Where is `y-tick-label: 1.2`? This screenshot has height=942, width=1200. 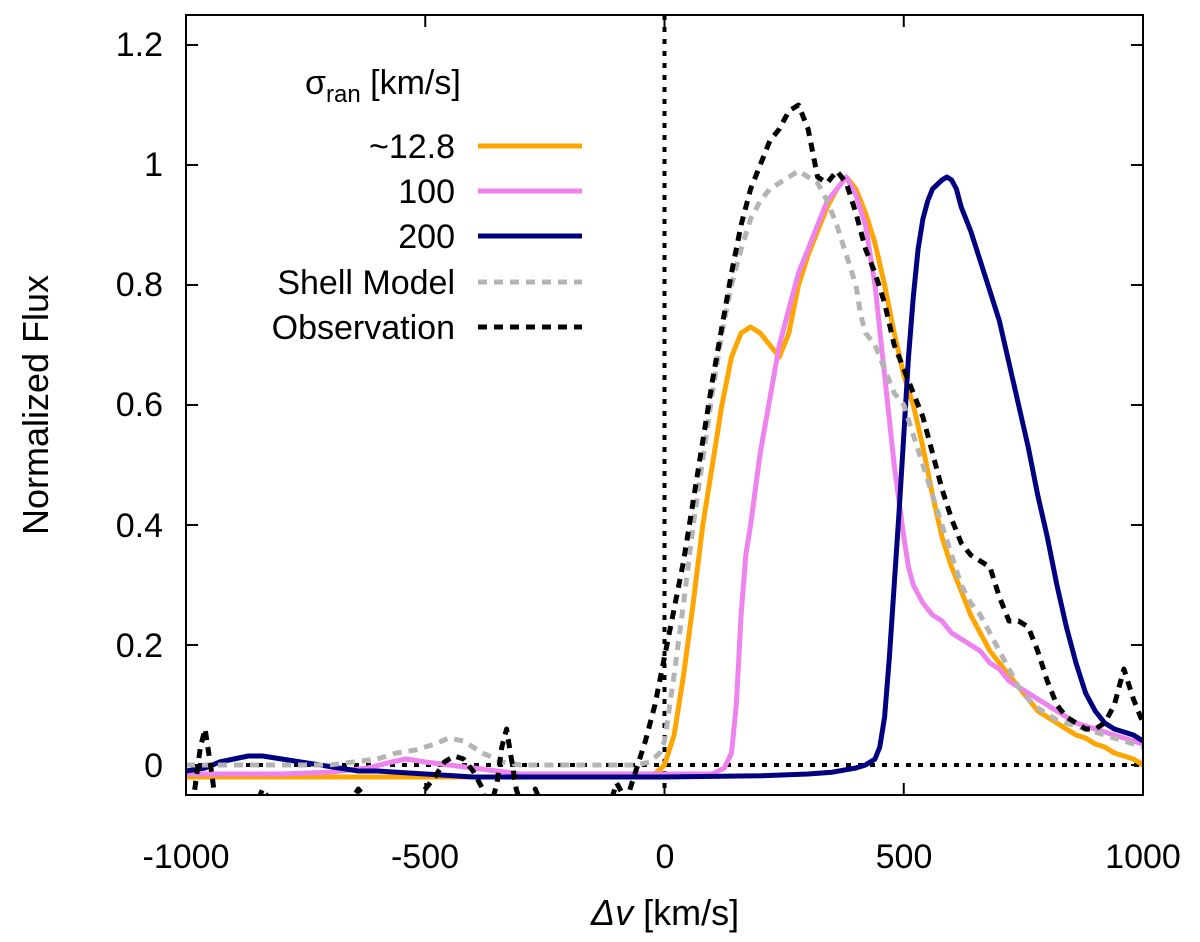
y-tick-label: 1.2 is located at coordinates (139, 45).